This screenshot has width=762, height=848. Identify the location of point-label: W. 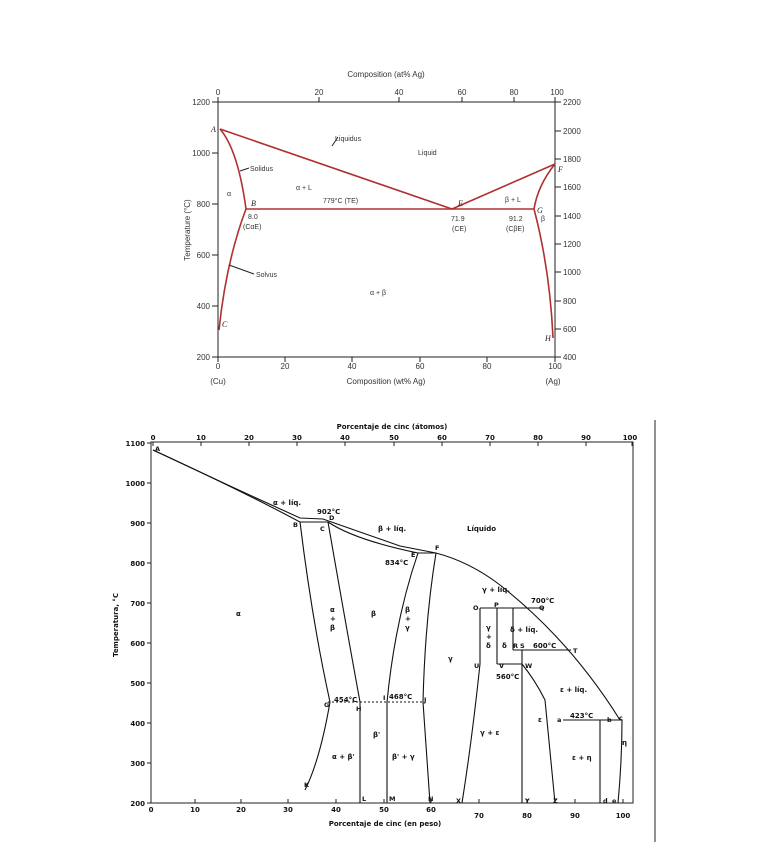
(528, 666).